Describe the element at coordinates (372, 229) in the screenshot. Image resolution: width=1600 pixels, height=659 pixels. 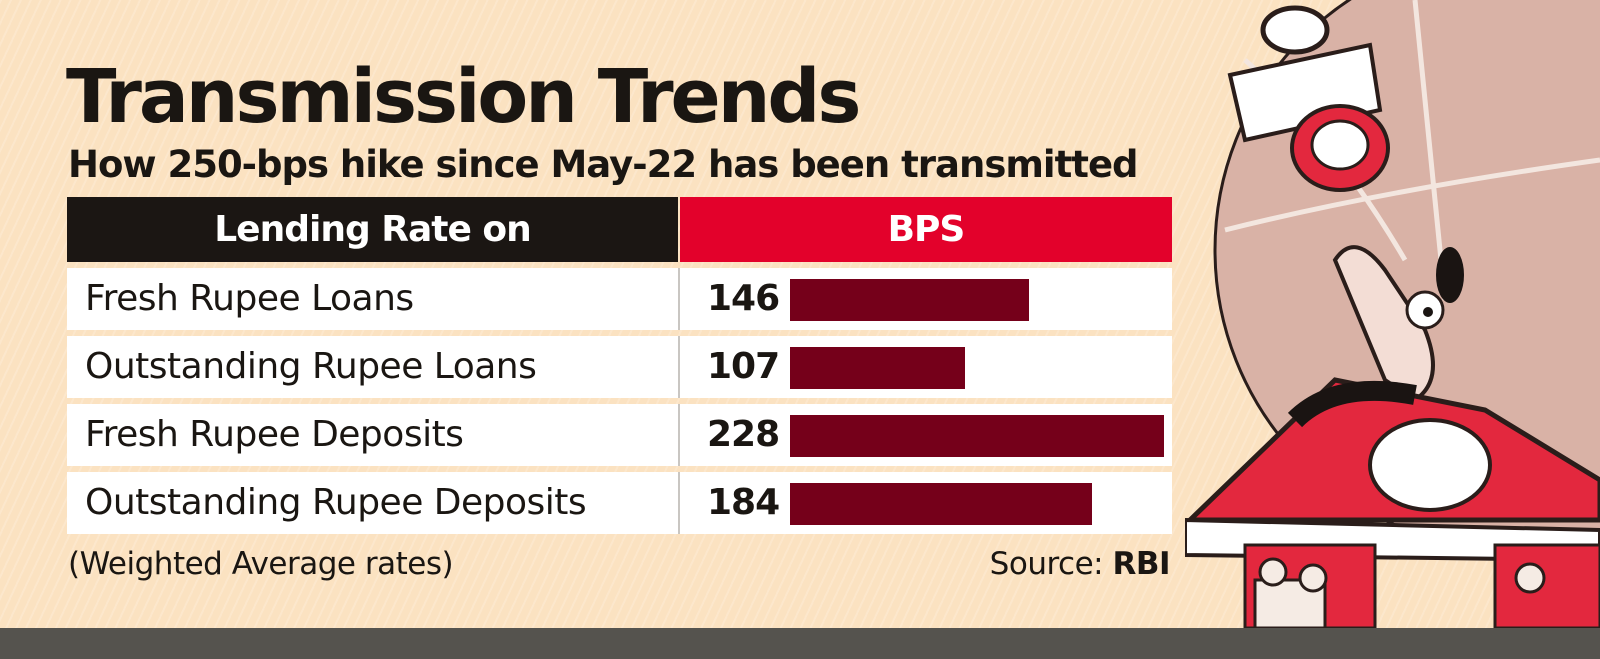
I see `header-lending-rate: Lending Rate on` at that location.